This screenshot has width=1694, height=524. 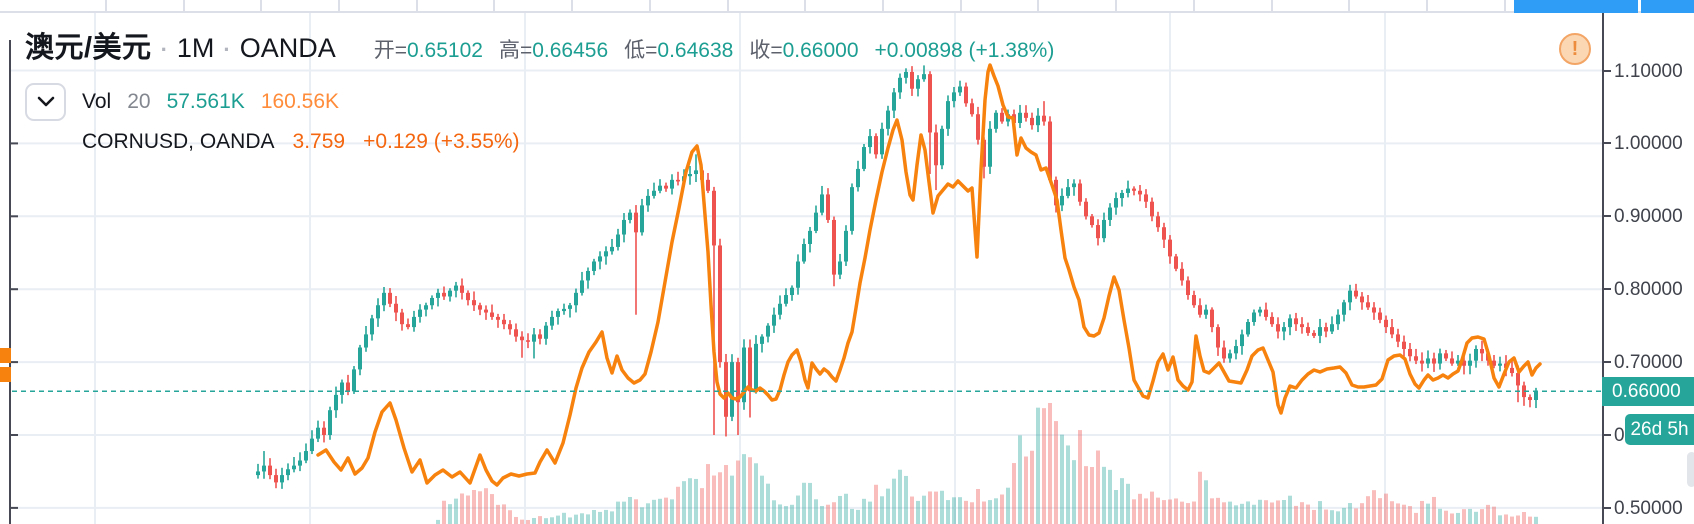 I want to click on exchange-label: OANDA, so click(x=287, y=48).